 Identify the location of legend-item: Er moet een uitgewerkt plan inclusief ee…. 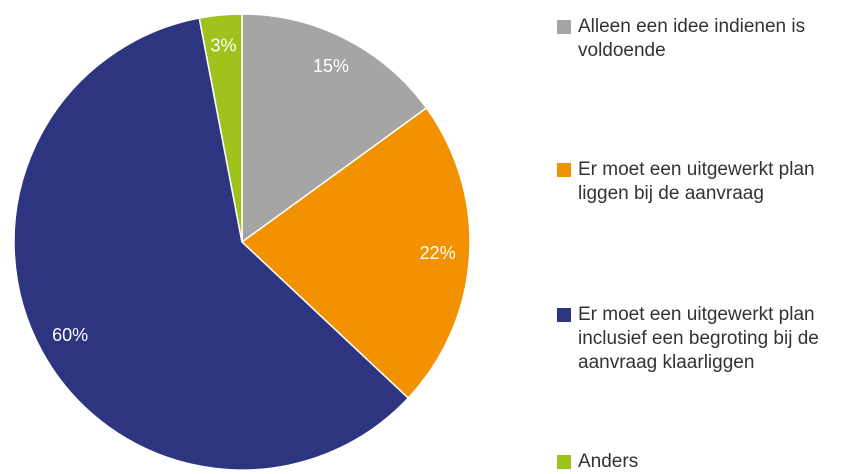
(703, 339).